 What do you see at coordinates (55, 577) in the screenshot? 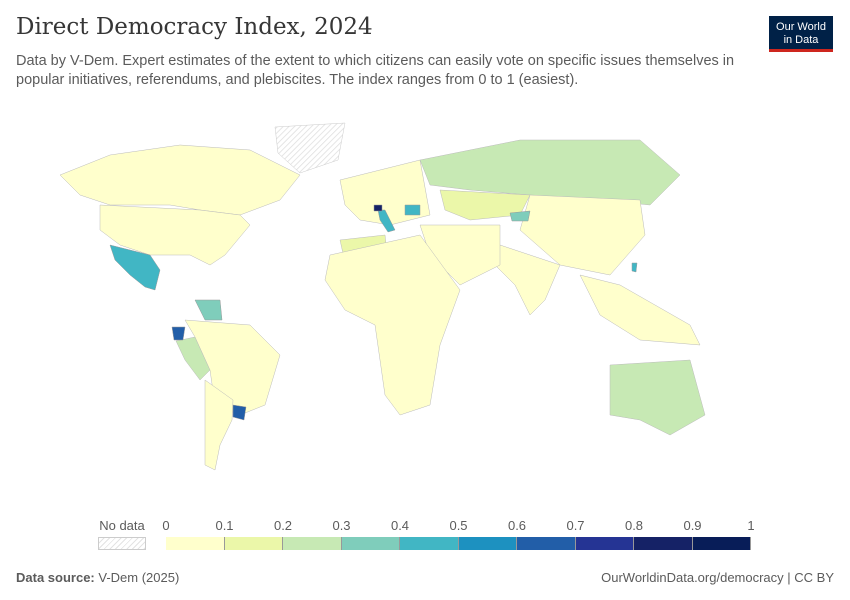
I see `data-source-label: Data source:` at bounding box center [55, 577].